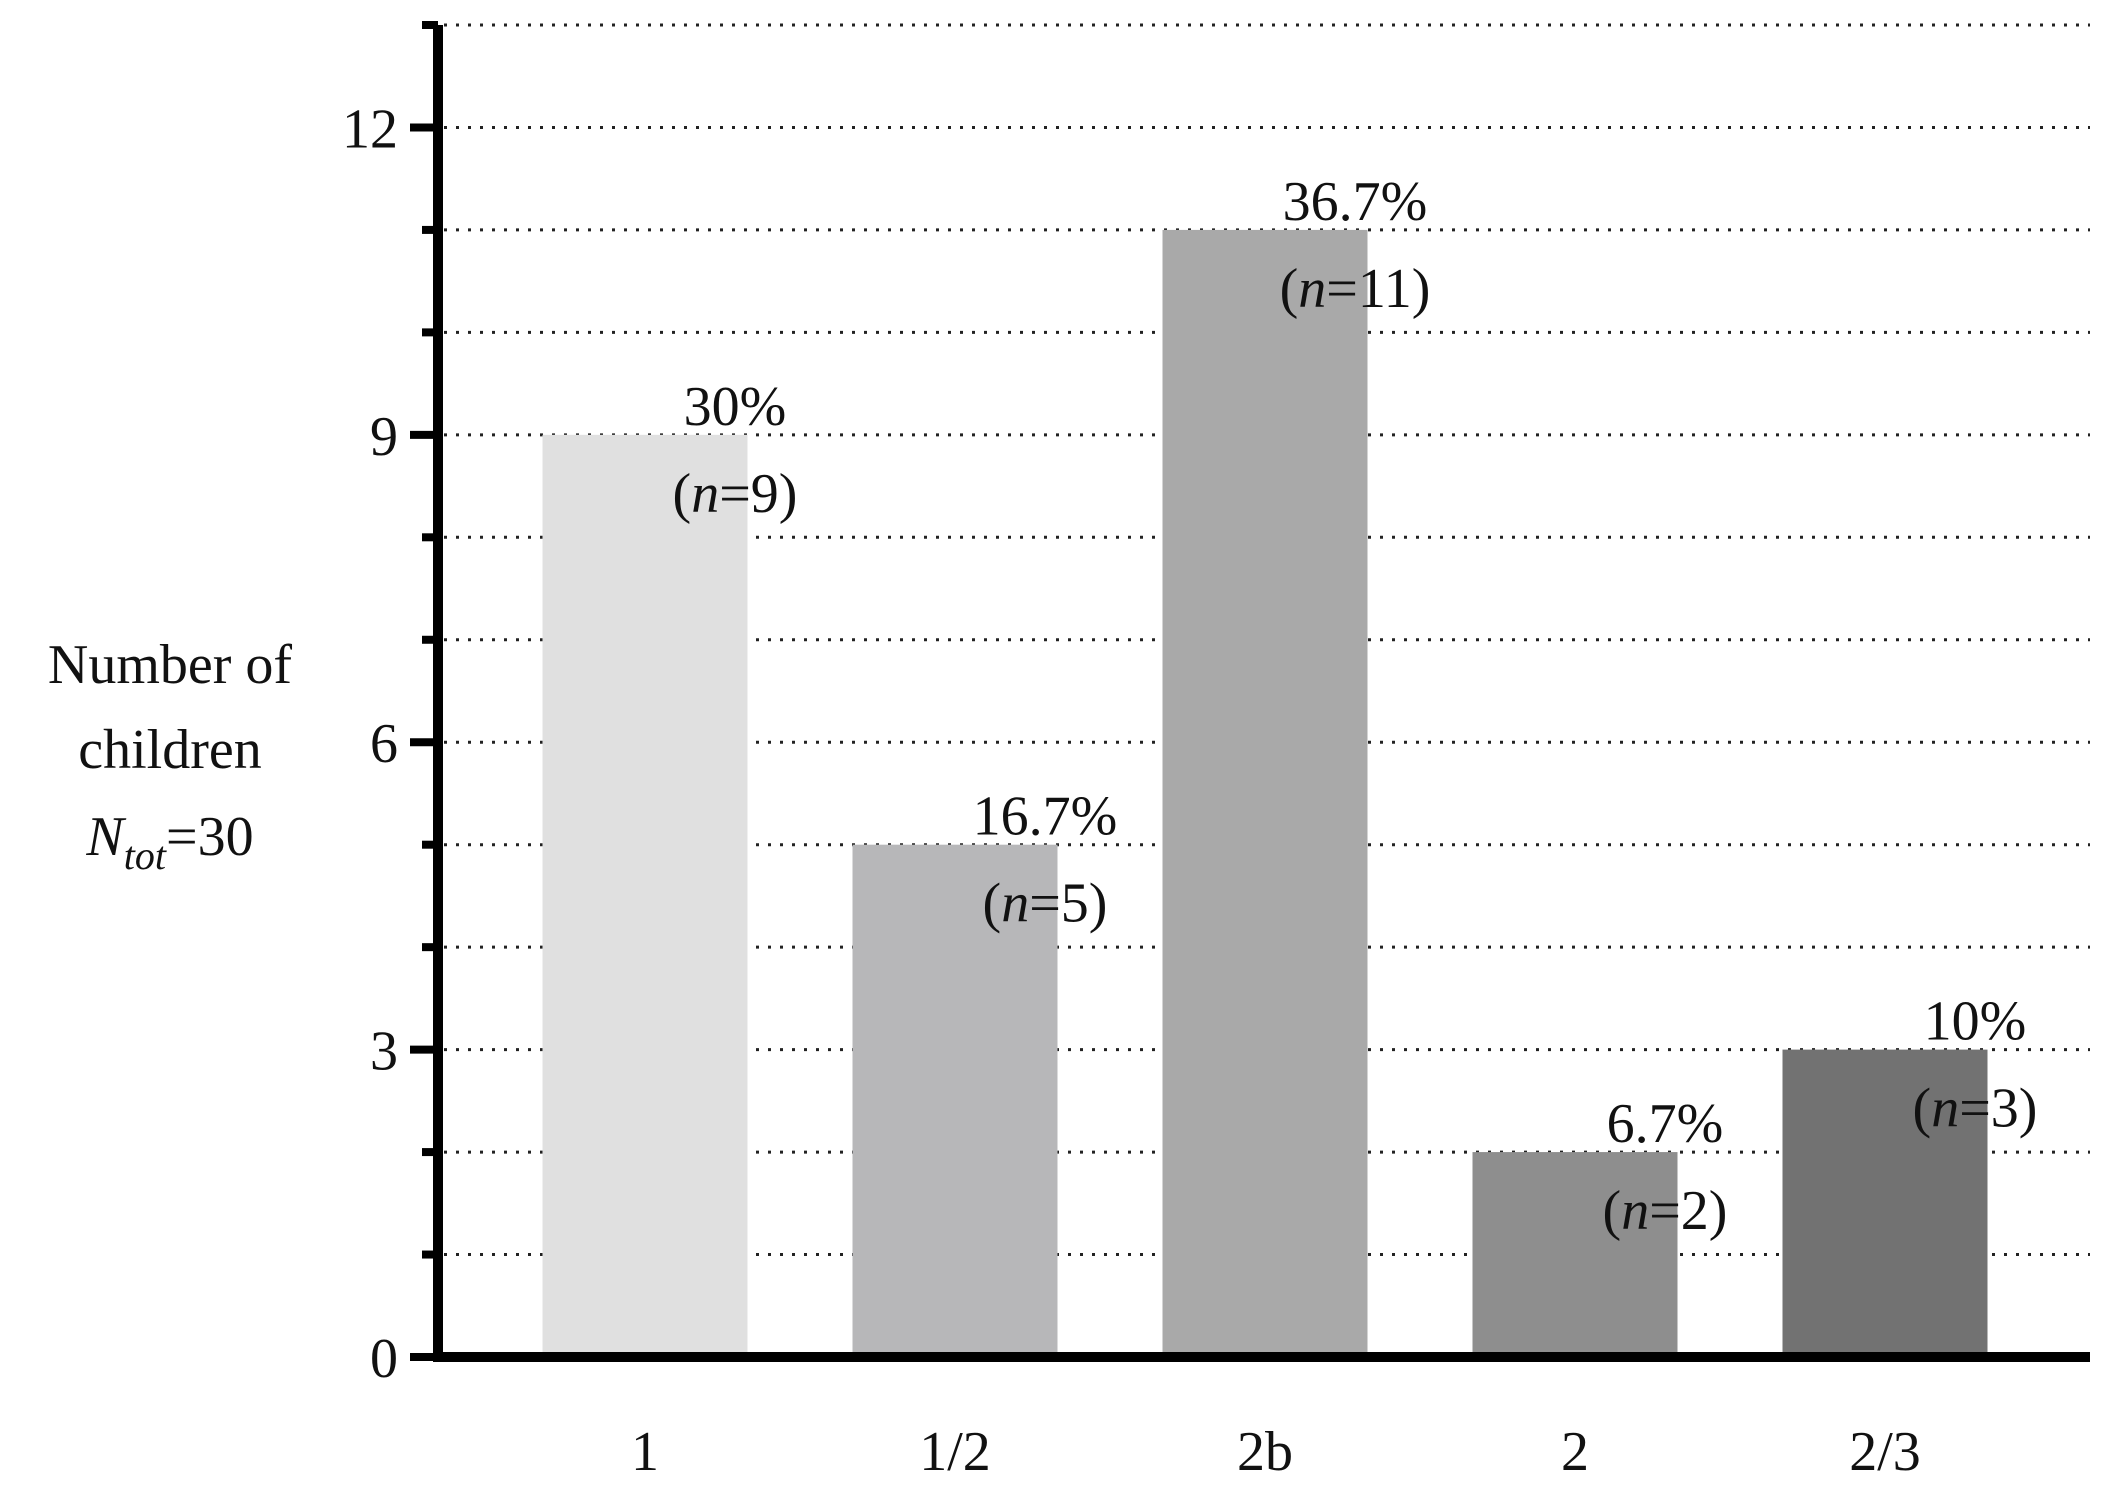  Describe the element at coordinates (170, 665) in the screenshot. I see `y-axis-label-line1: Number of` at that location.